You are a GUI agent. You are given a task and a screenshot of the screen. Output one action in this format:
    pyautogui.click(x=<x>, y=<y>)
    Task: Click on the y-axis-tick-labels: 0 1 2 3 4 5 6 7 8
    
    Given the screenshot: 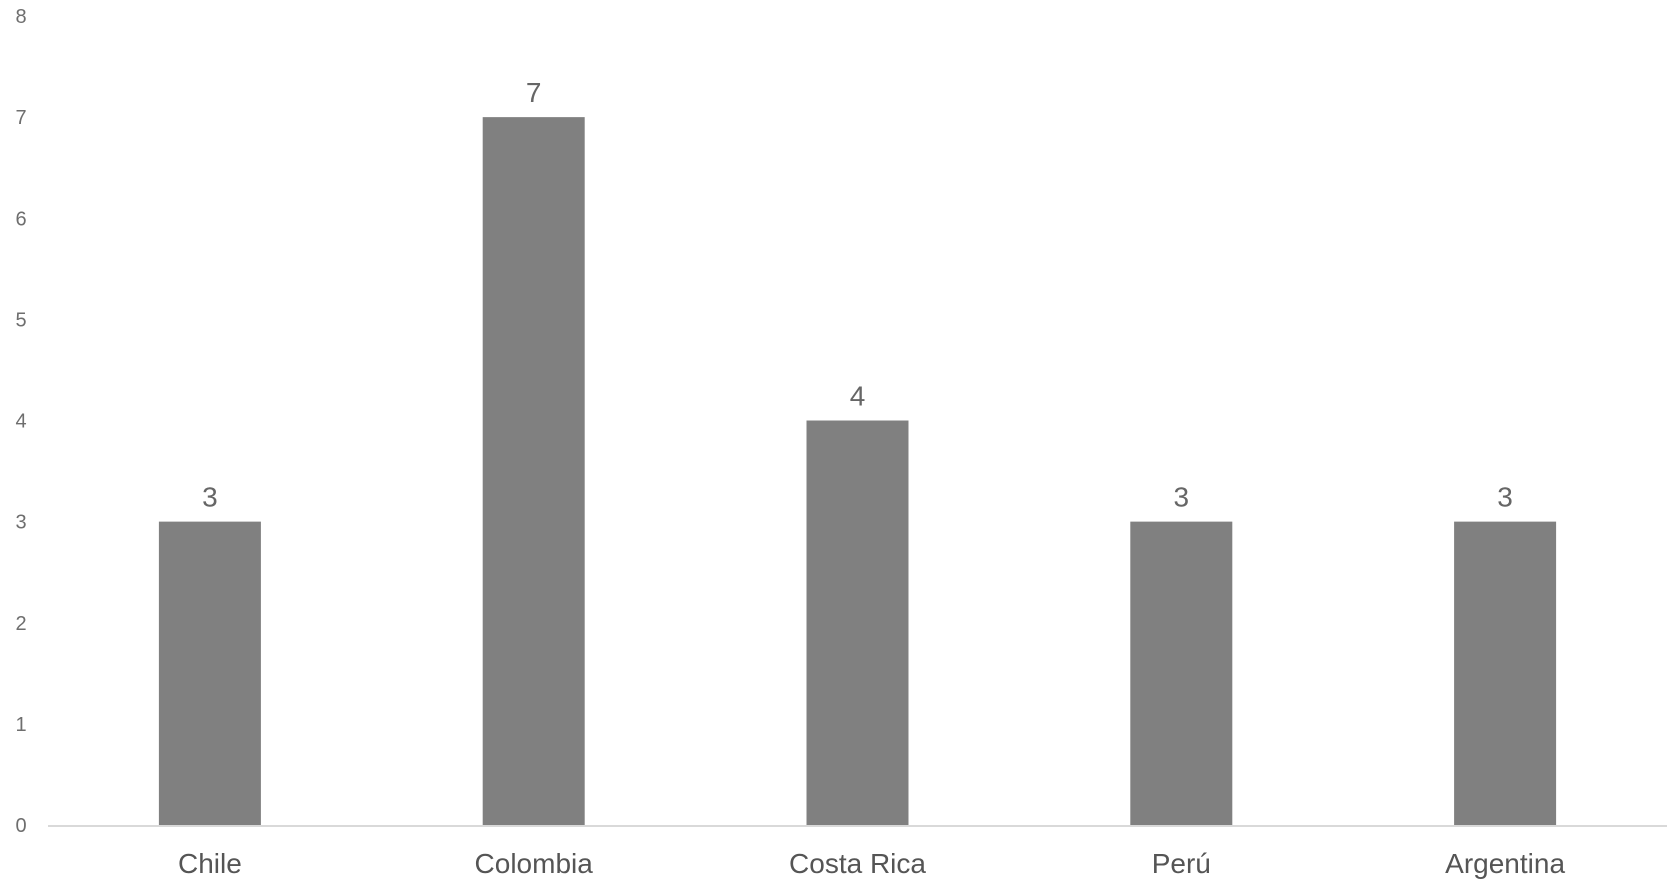 What is the action you would take?
    pyautogui.click(x=20, y=421)
    